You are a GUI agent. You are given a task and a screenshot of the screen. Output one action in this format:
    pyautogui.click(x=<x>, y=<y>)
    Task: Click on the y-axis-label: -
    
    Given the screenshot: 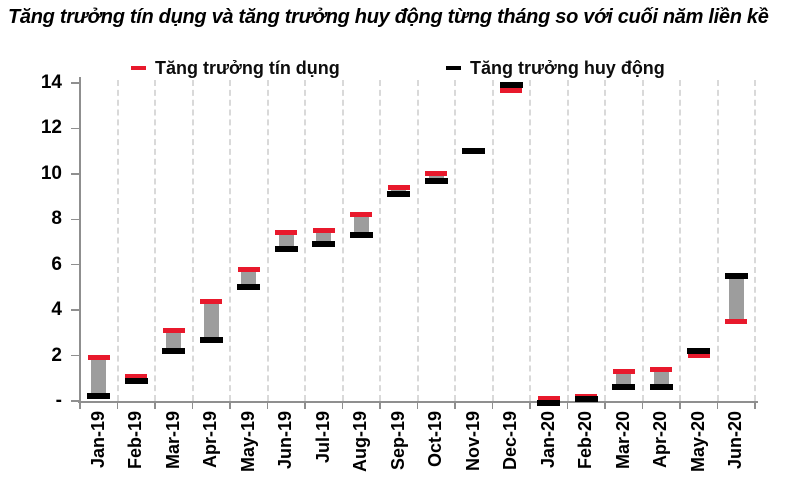 What is the action you would take?
    pyautogui.click(x=58, y=400)
    